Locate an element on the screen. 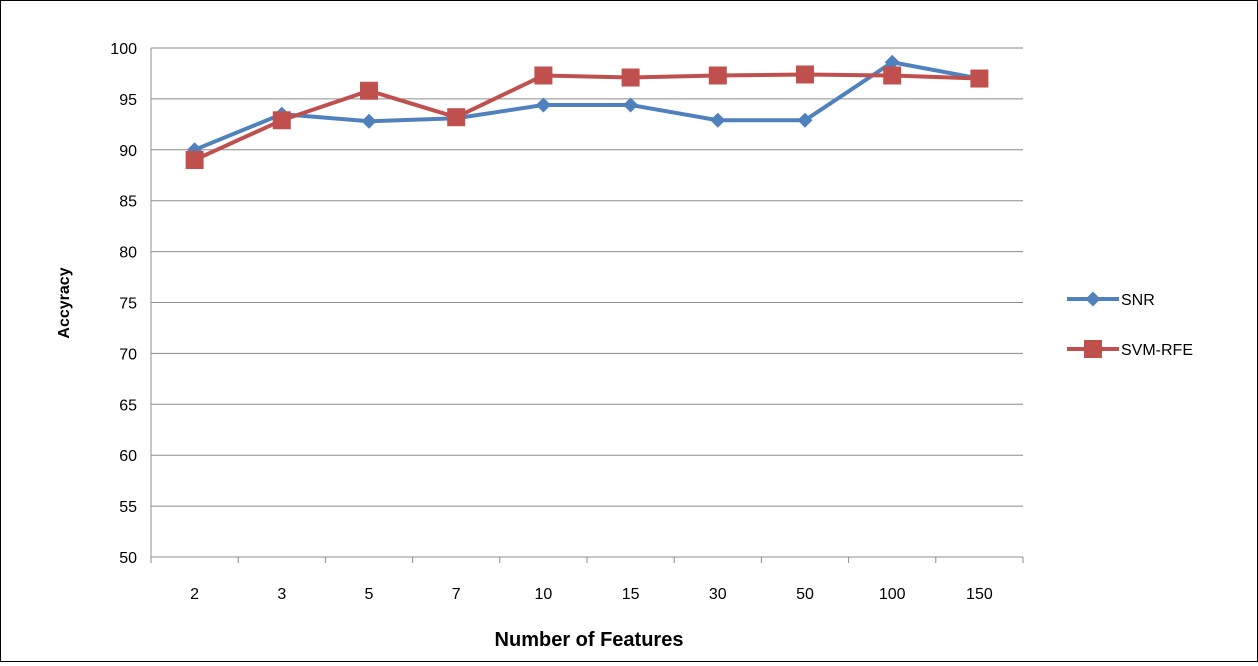 This screenshot has width=1258, height=666. y-tick-label-55: 55 is located at coordinates (128, 507).